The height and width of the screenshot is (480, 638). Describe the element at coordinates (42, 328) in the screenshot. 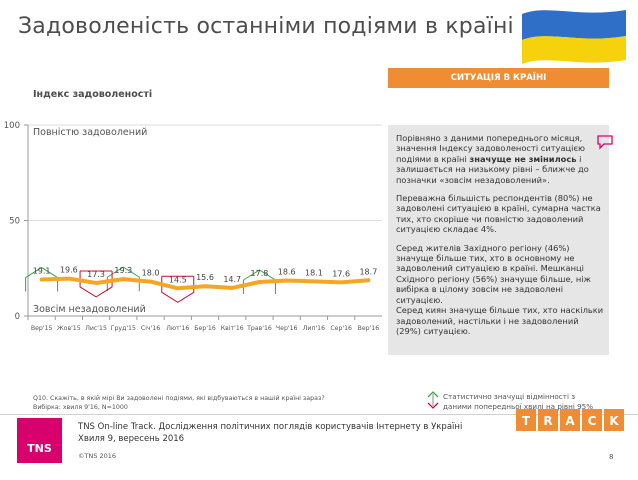

I see `x-tick-label: Вер'15` at that location.